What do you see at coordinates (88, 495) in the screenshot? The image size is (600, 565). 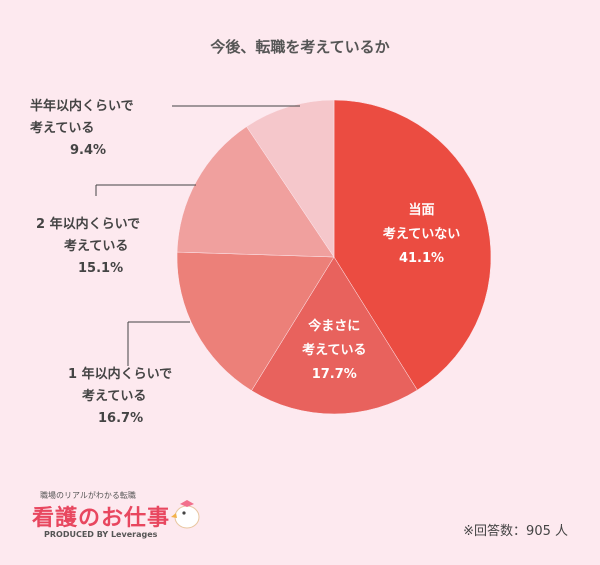 I see `logo-tagline: 職場のリアルがわかる転職` at bounding box center [88, 495].